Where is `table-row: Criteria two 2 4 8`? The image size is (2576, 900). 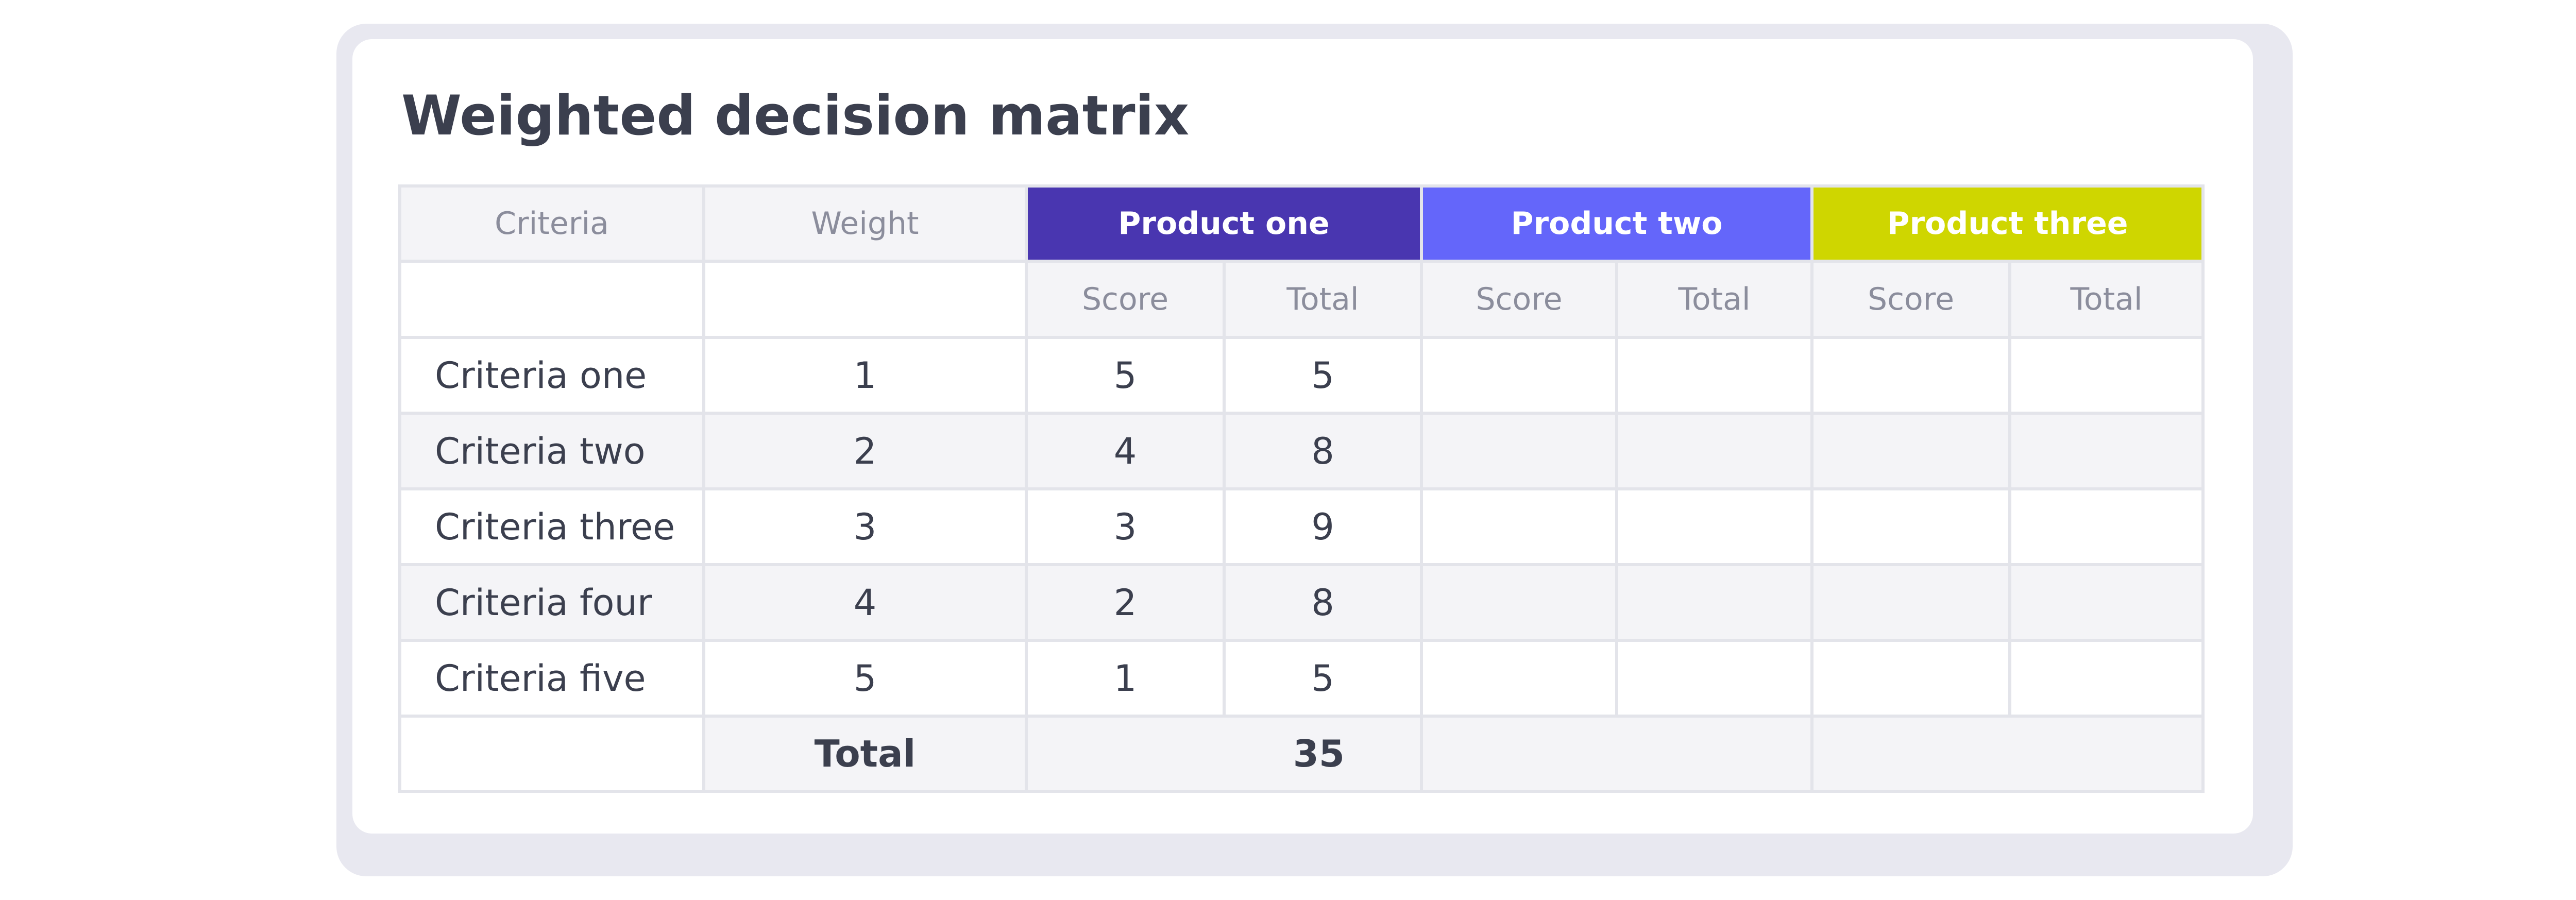 table-row: Criteria two 2 4 8 is located at coordinates (1301, 451).